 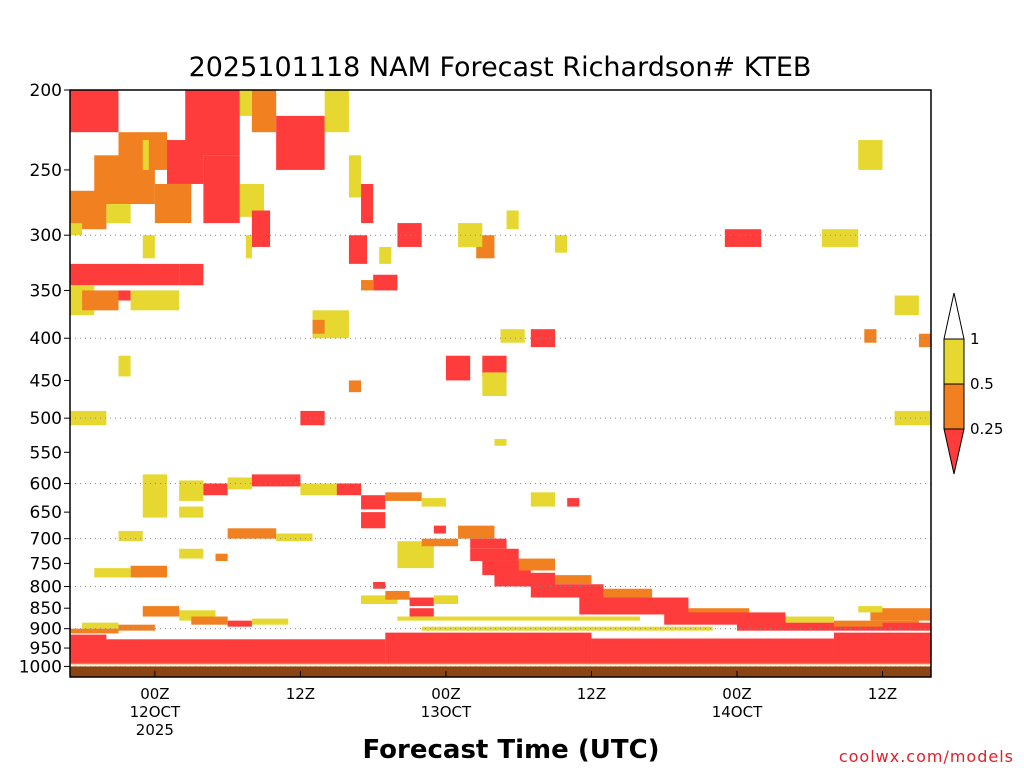 I want to click on y-tick-label: 750, so click(x=46, y=564).